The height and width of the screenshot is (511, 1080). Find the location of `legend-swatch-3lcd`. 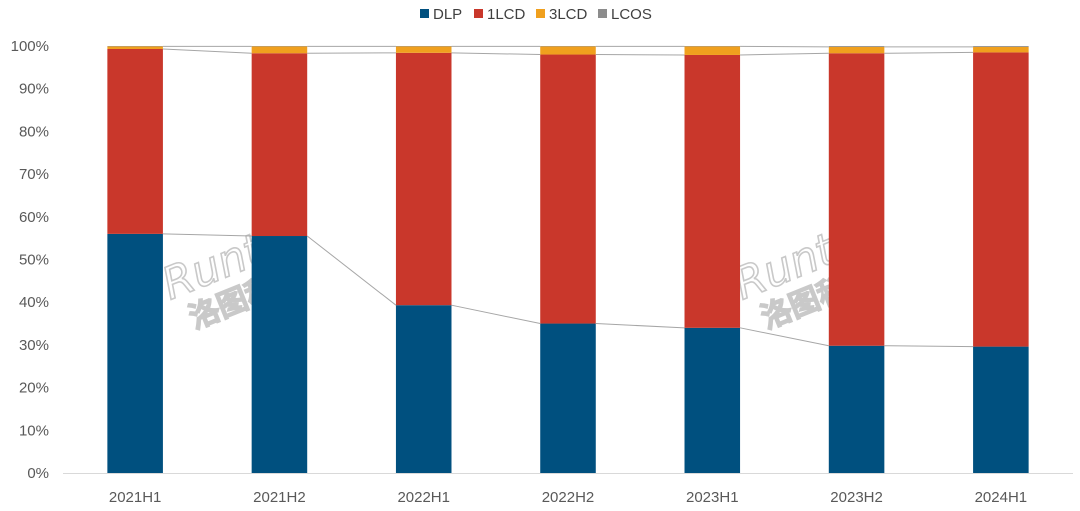

legend-swatch-3lcd is located at coordinates (540, 13).